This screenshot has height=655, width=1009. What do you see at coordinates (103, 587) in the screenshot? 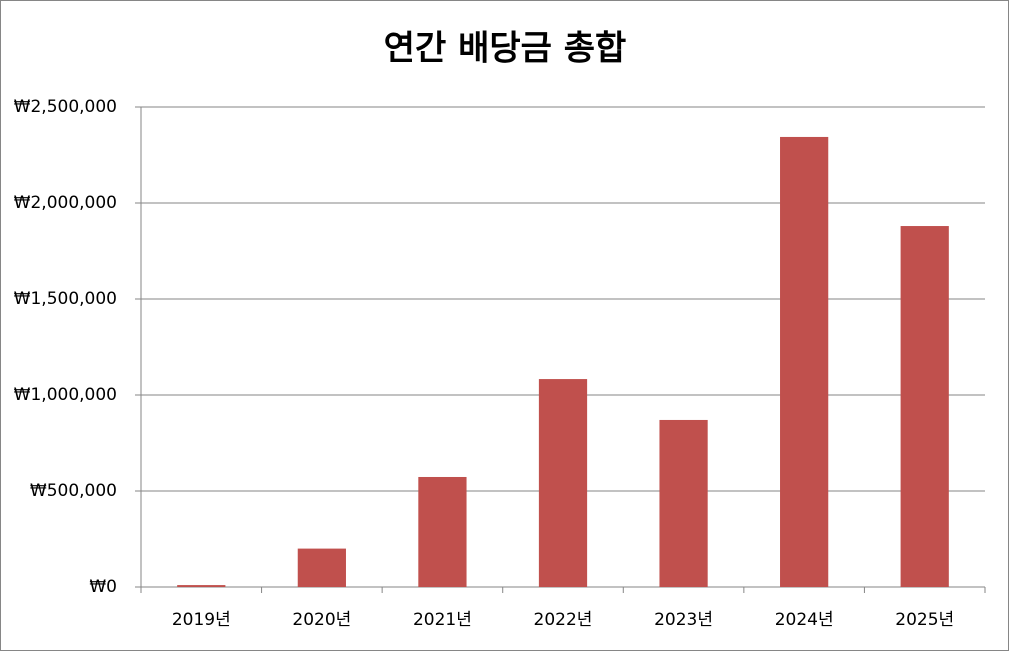
I see `y-tick-label: ₩0` at bounding box center [103, 587].